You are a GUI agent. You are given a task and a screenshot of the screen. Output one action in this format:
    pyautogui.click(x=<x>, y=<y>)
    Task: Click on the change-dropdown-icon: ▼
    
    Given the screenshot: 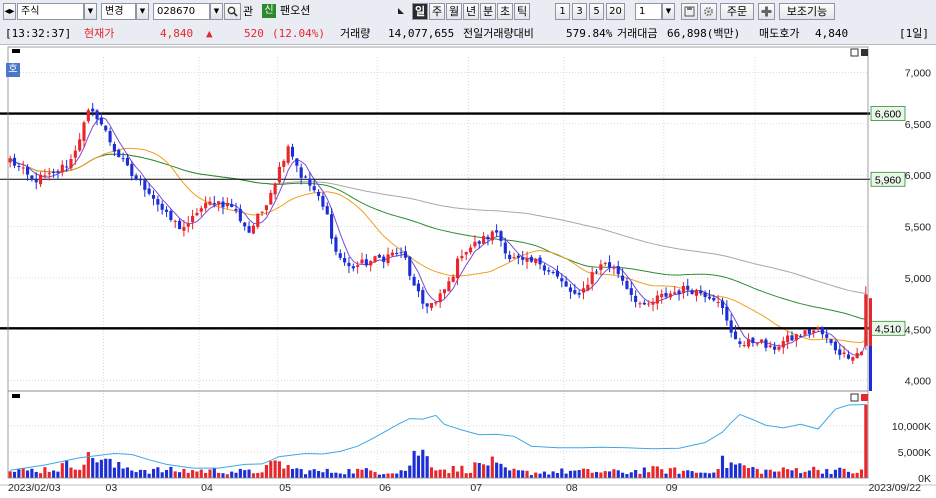 What is the action you would take?
    pyautogui.click(x=142, y=11)
    